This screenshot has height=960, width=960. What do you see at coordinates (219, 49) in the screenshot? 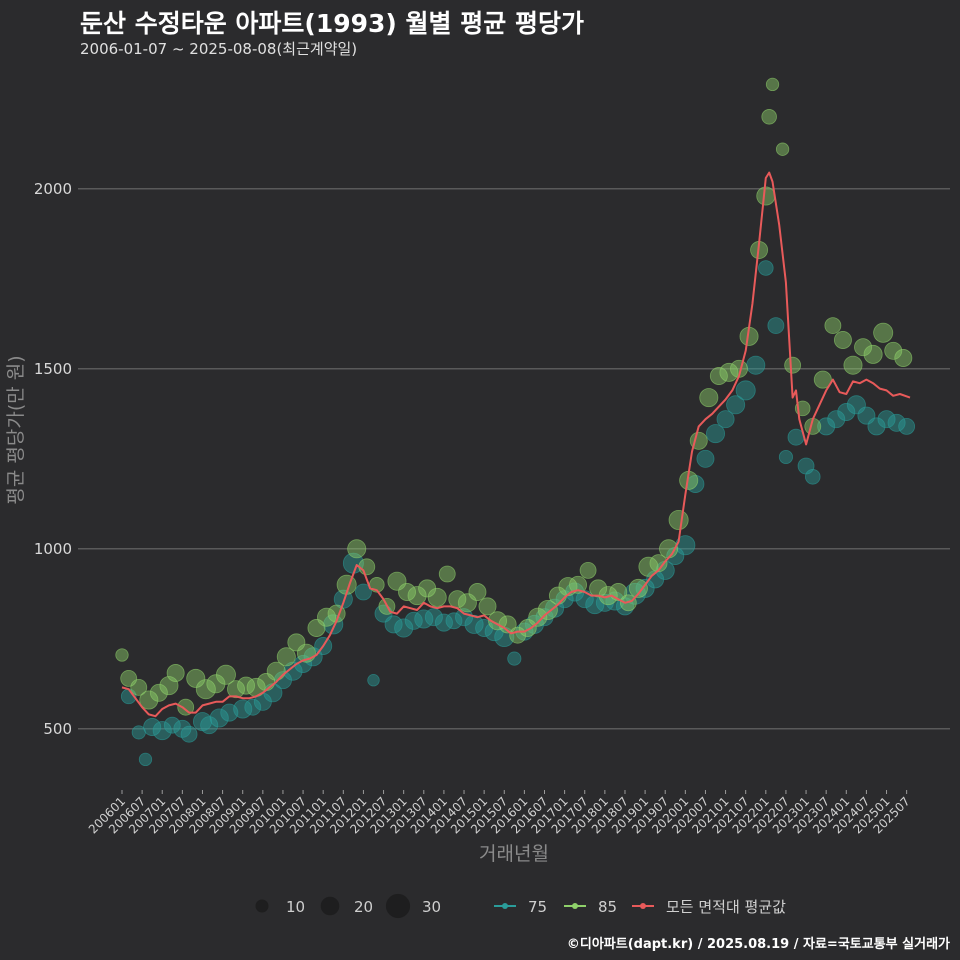
I see `chart-subtitle: 2006-01-07 ~ 2025-08-08(최근계약일)` at bounding box center [219, 49].